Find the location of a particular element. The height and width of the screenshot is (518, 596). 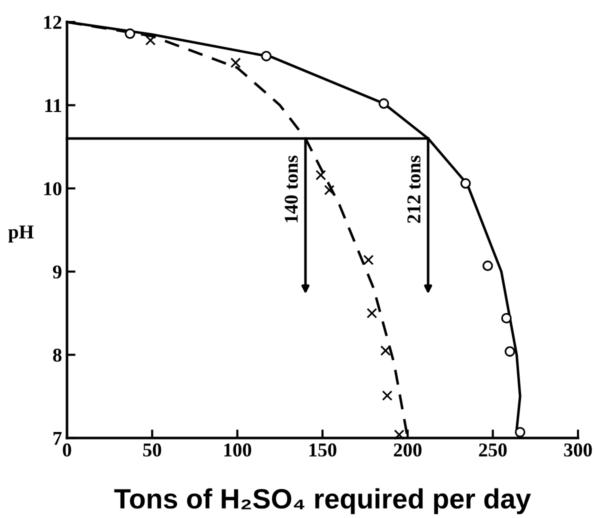

annotation: 140 tons is located at coordinates (291, 189).